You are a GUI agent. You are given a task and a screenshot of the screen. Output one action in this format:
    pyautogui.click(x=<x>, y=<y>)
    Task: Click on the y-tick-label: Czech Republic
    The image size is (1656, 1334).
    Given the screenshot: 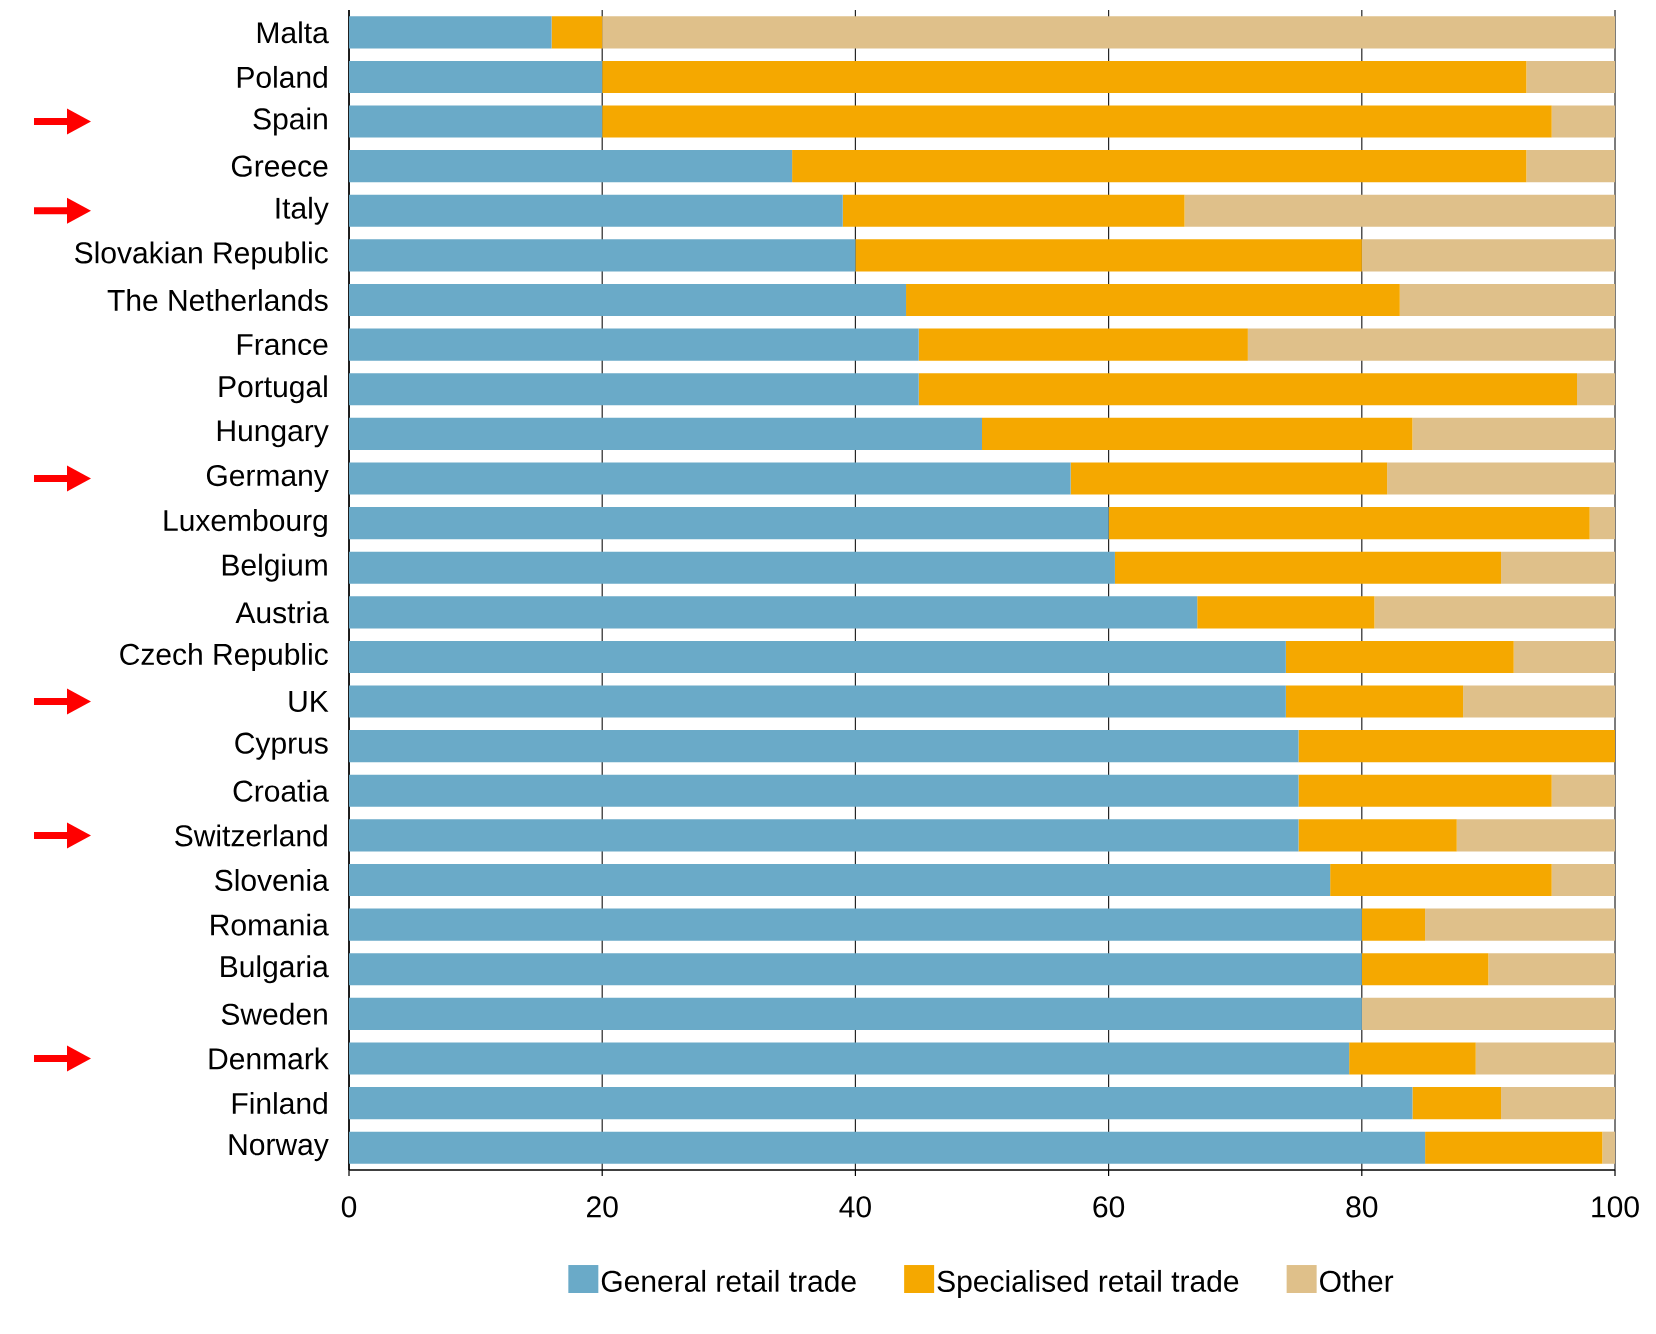 What is the action you would take?
    pyautogui.click(x=224, y=656)
    